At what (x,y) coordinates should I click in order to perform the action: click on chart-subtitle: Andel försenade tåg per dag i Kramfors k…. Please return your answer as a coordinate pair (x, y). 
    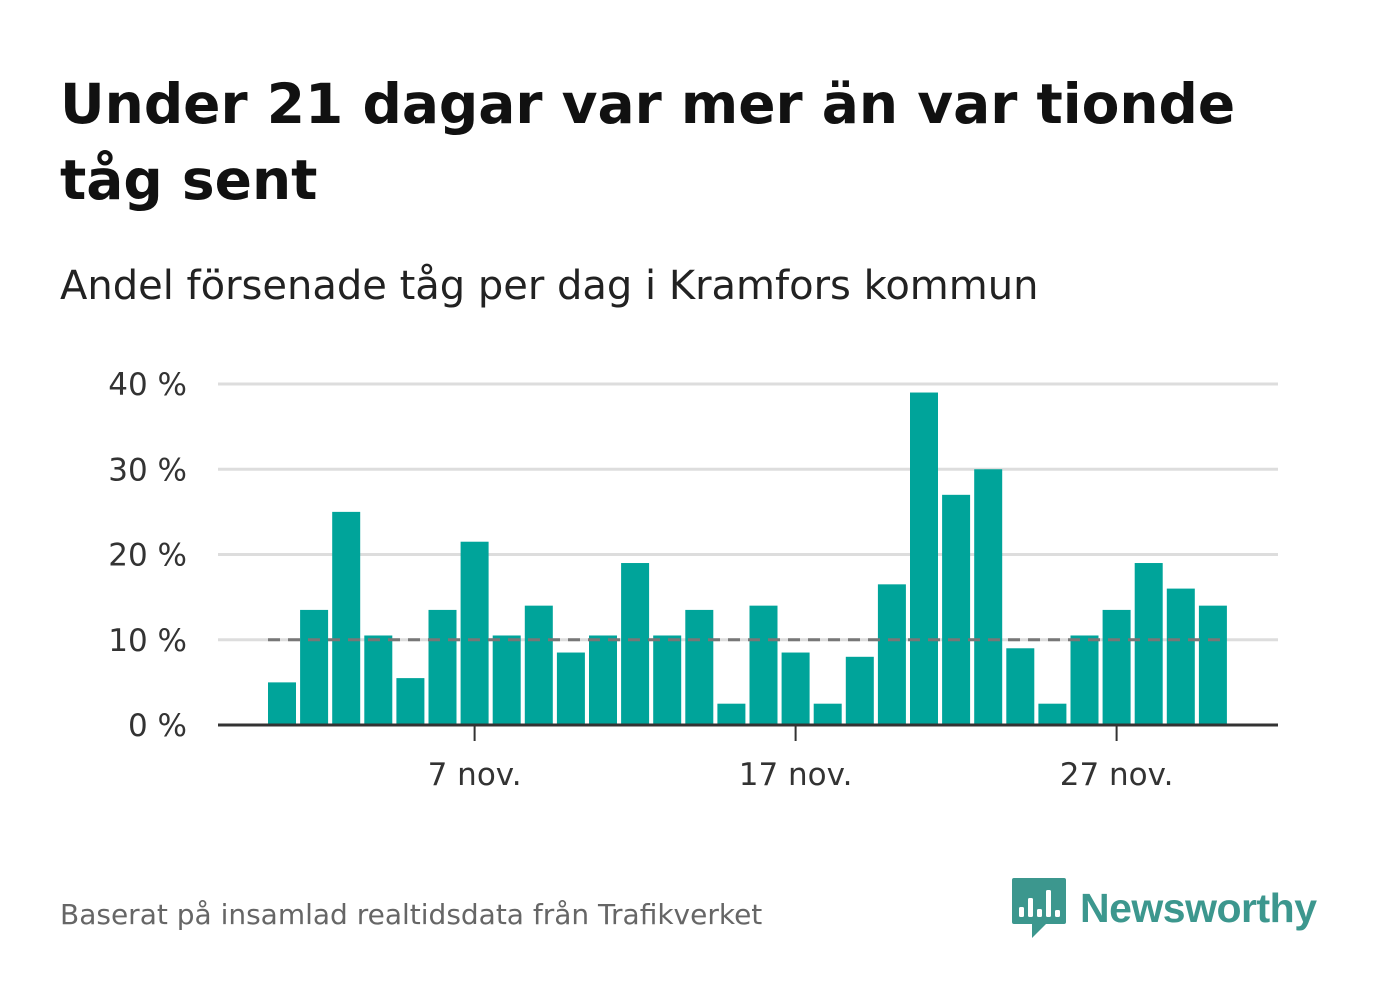
    Looking at the image, I should click on (549, 286).